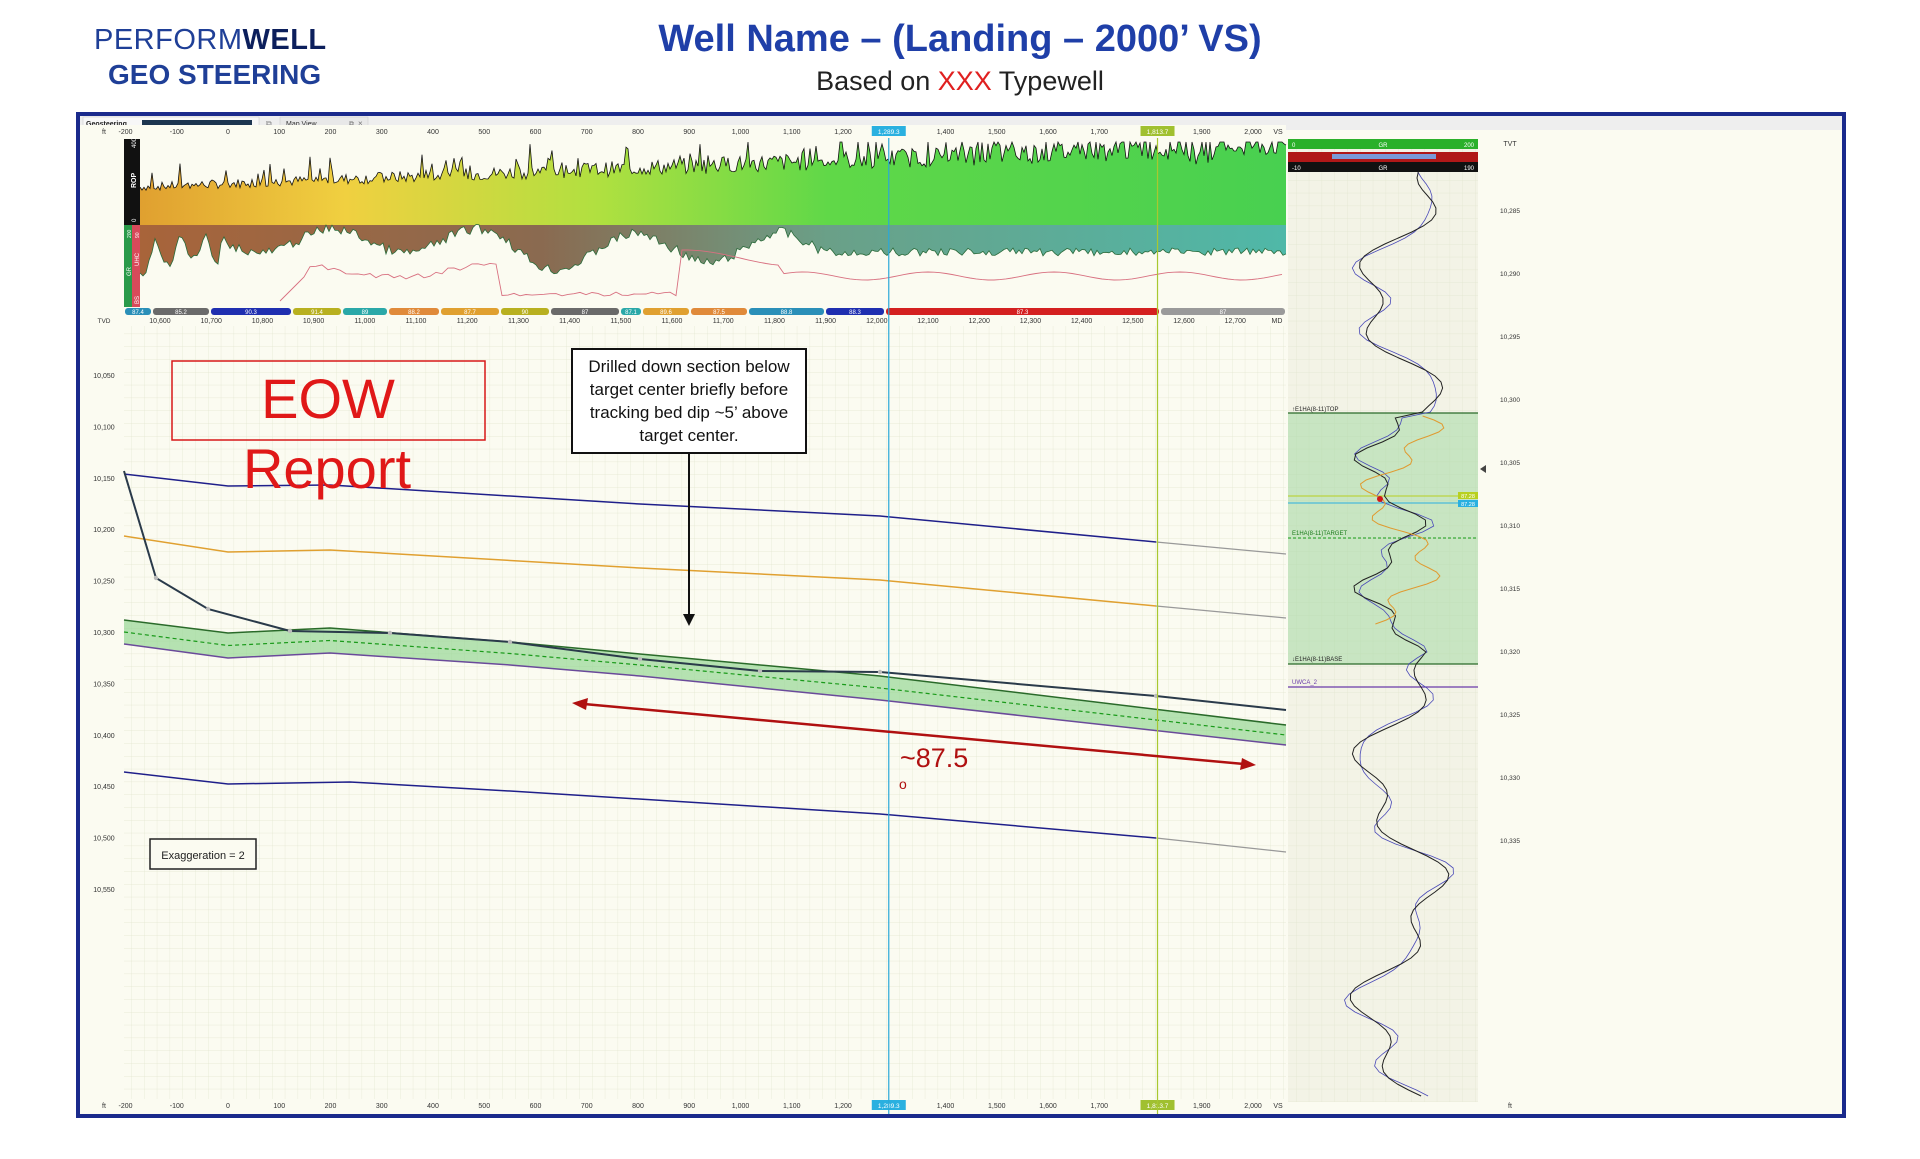 The image size is (1920, 1159). I want to click on gr-line, so click(713, 250).